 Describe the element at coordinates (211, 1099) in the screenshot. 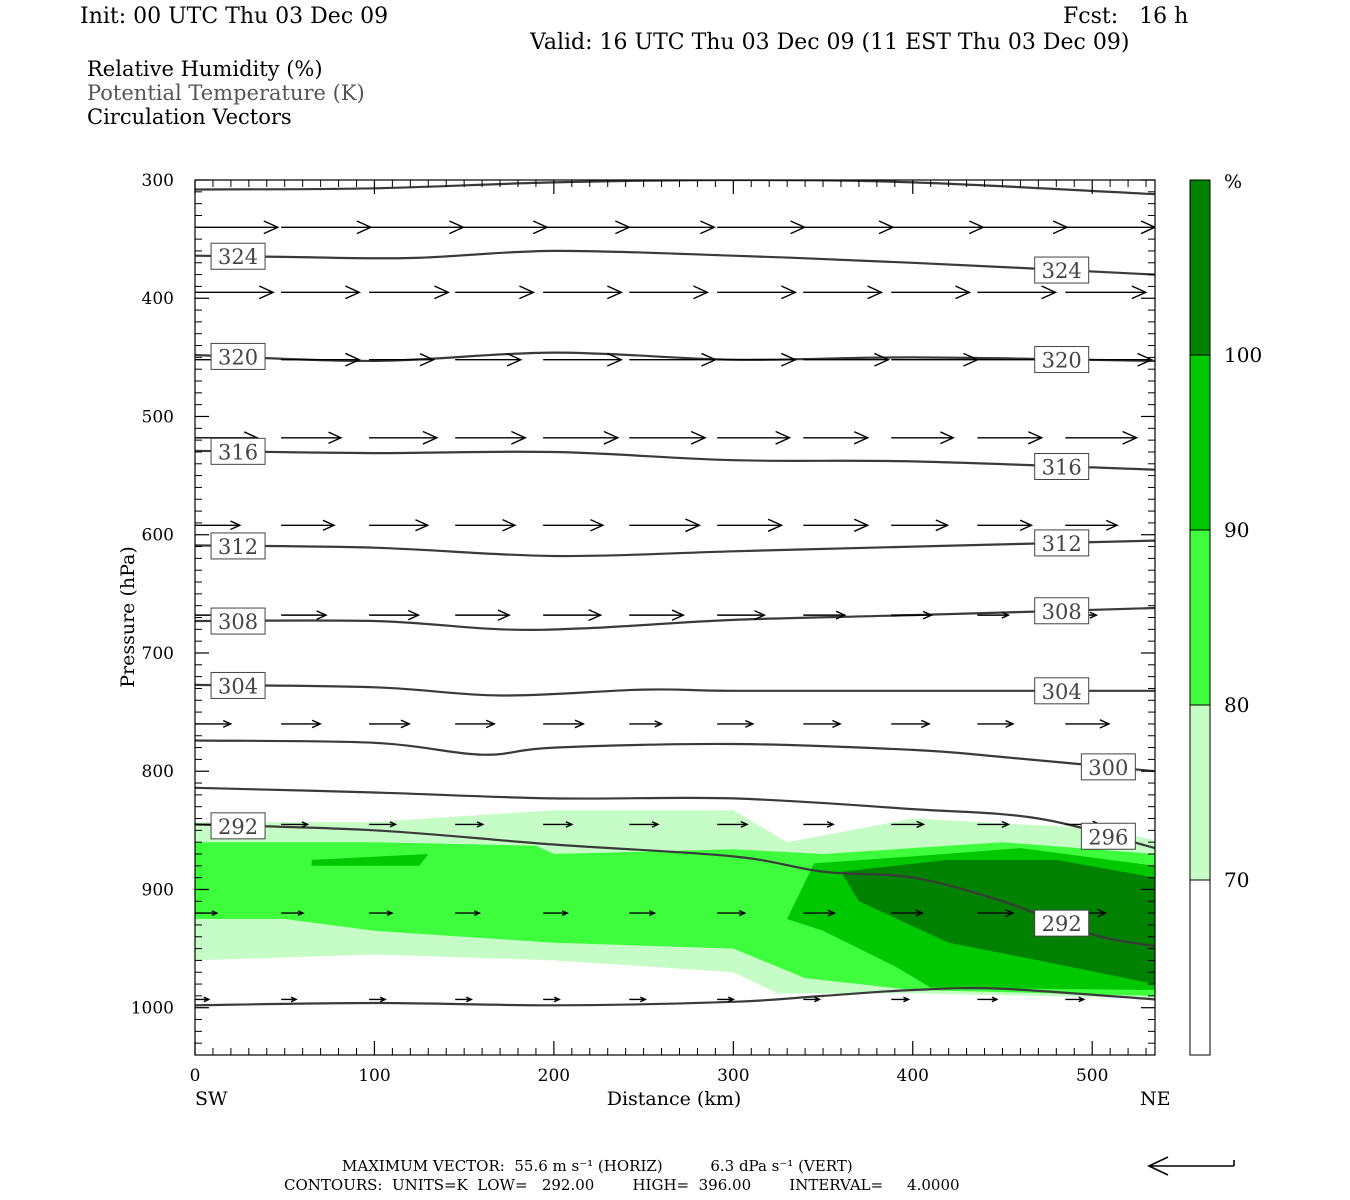

I see `x-end-label-sw: SW` at that location.